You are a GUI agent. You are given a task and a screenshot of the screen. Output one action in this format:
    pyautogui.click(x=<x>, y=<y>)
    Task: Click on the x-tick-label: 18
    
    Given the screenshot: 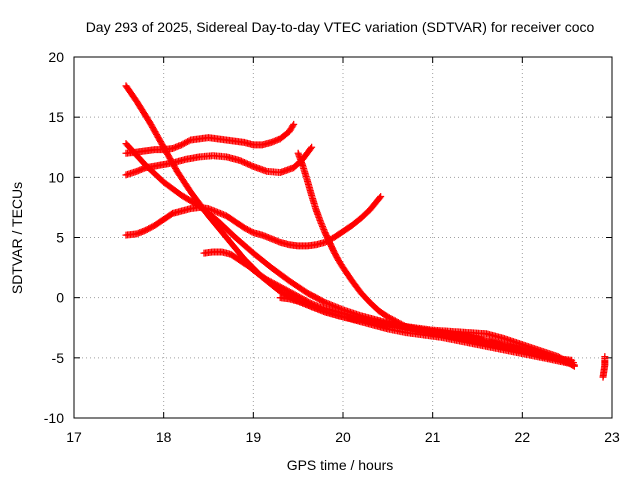 What is the action you would take?
    pyautogui.click(x=164, y=437)
    